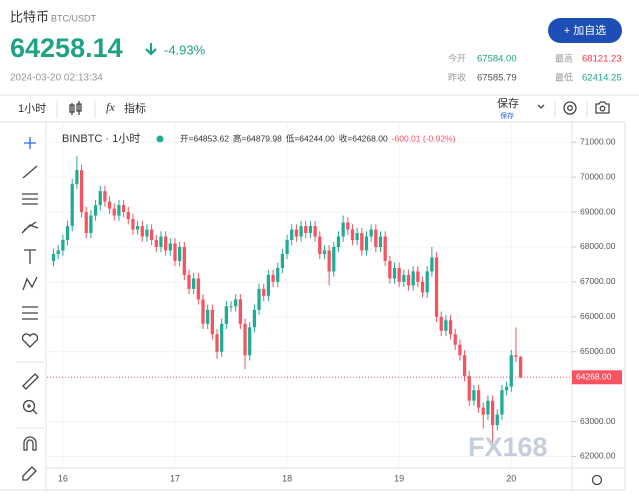 The height and width of the screenshot is (503, 639). What do you see at coordinates (508, 103) in the screenshot?
I see `save: 保存` at bounding box center [508, 103].